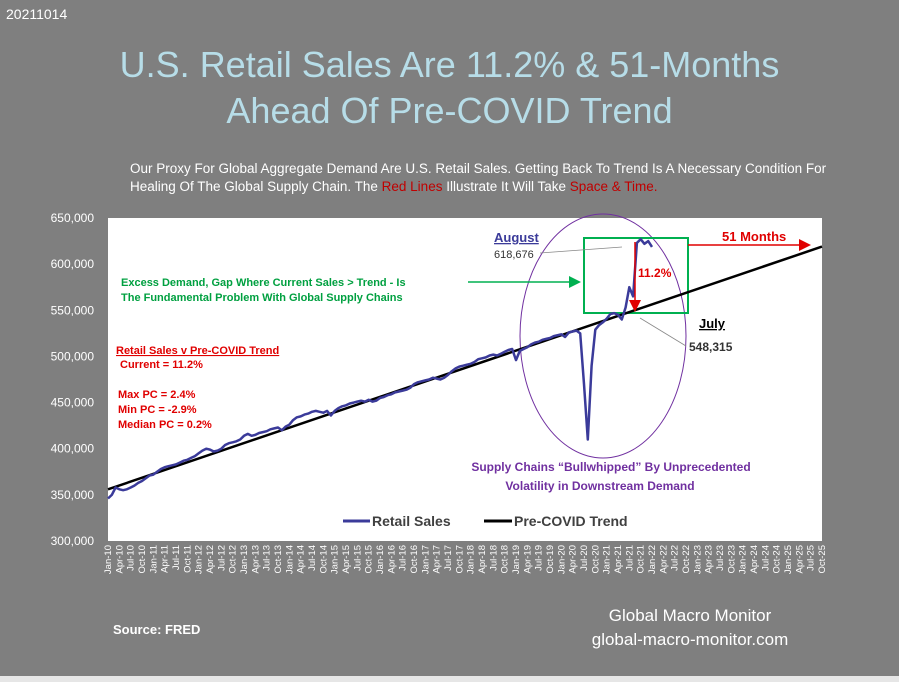 This screenshot has width=899, height=682. I want to click on x-tick-label: Jul-18, so click(493, 558).